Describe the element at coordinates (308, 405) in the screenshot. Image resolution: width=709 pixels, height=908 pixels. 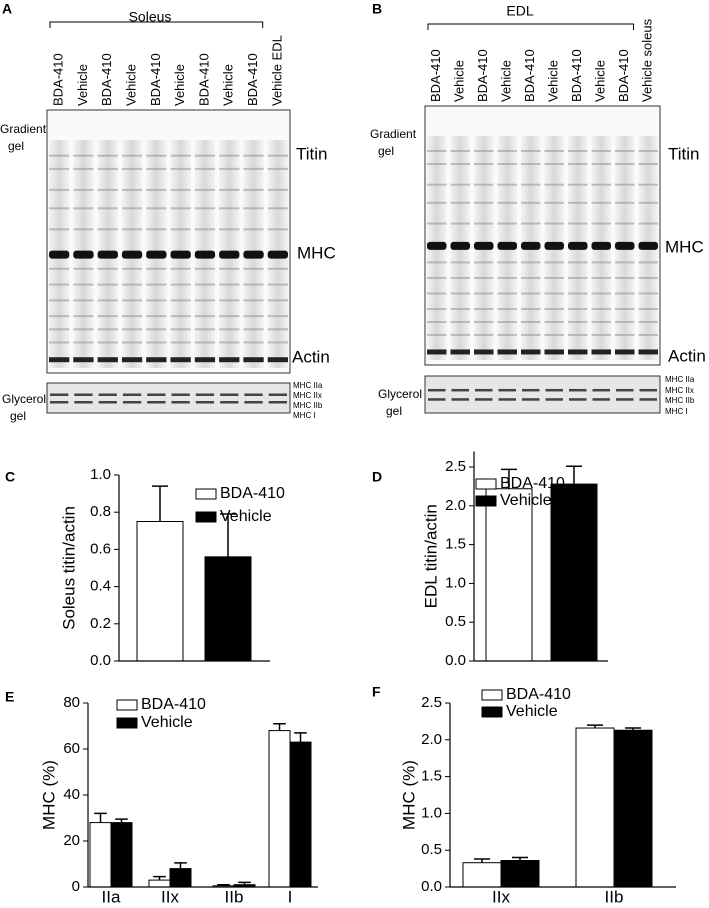
I see `isoform-label: MHC IIb` at that location.